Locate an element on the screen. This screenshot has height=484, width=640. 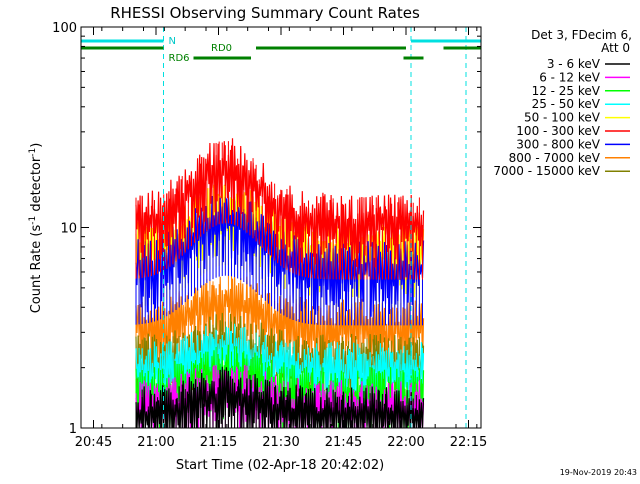
chart-title: RHESSI Observing Summary Count Rates is located at coordinates (265, 13).